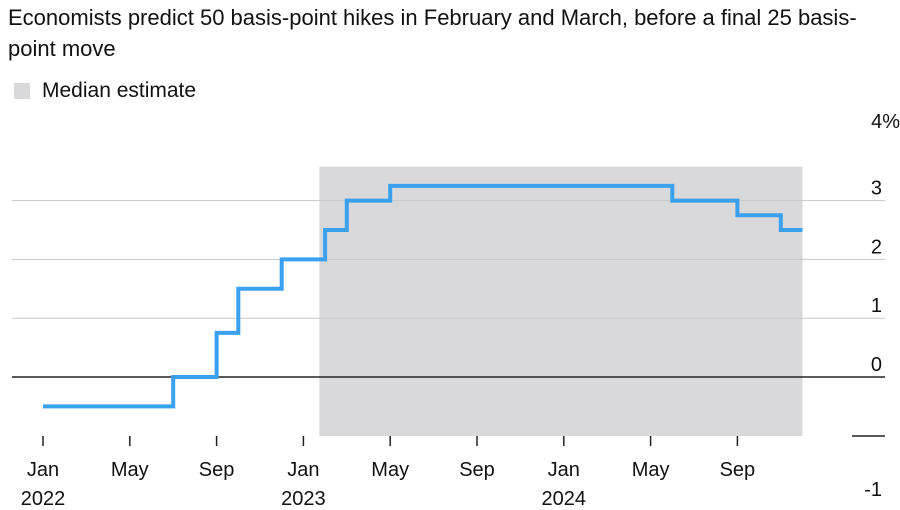 The height and width of the screenshot is (510, 900). I want to click on y-tick-label: -1, so click(873, 490).